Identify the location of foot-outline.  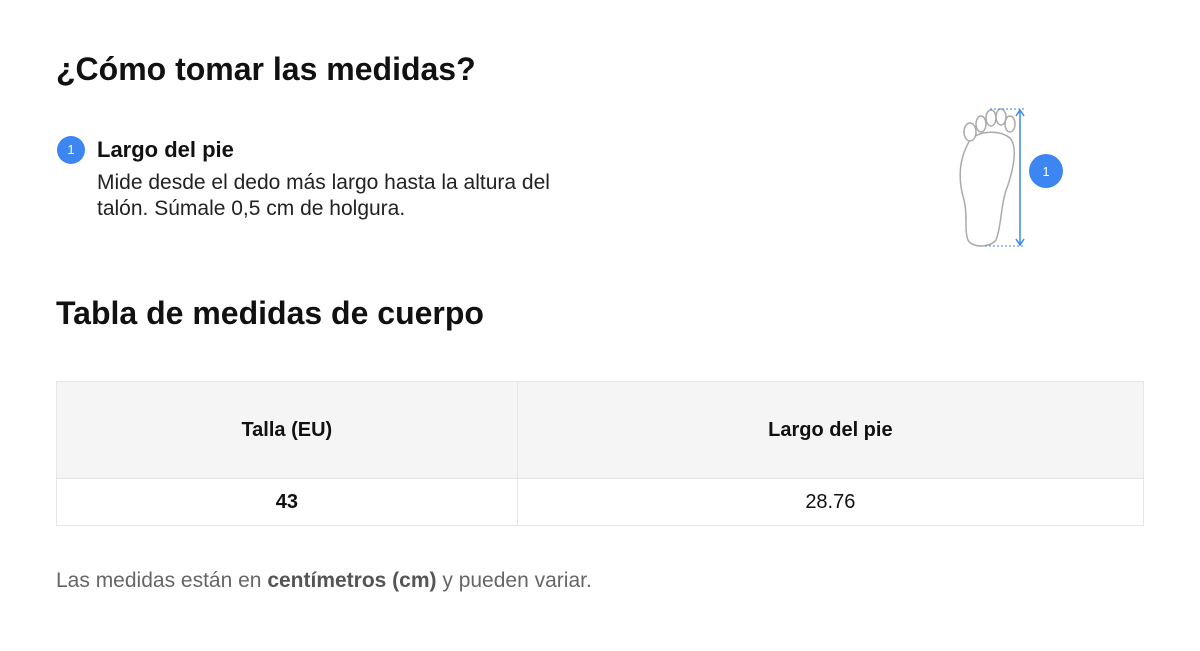
(987, 189).